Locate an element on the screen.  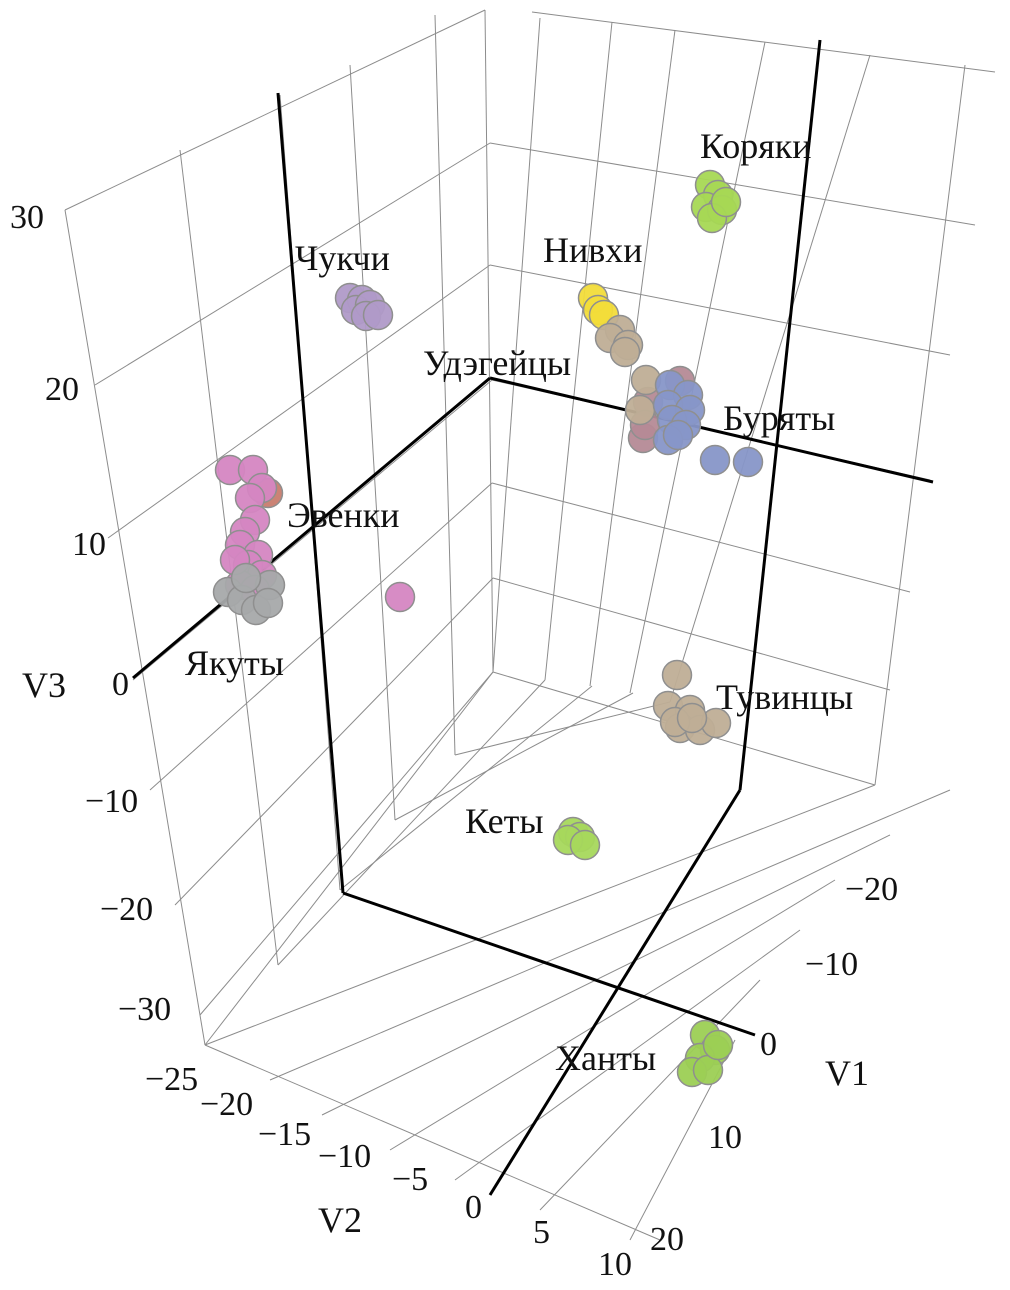
y-axis-label: V2 is located at coordinates (340, 1220).